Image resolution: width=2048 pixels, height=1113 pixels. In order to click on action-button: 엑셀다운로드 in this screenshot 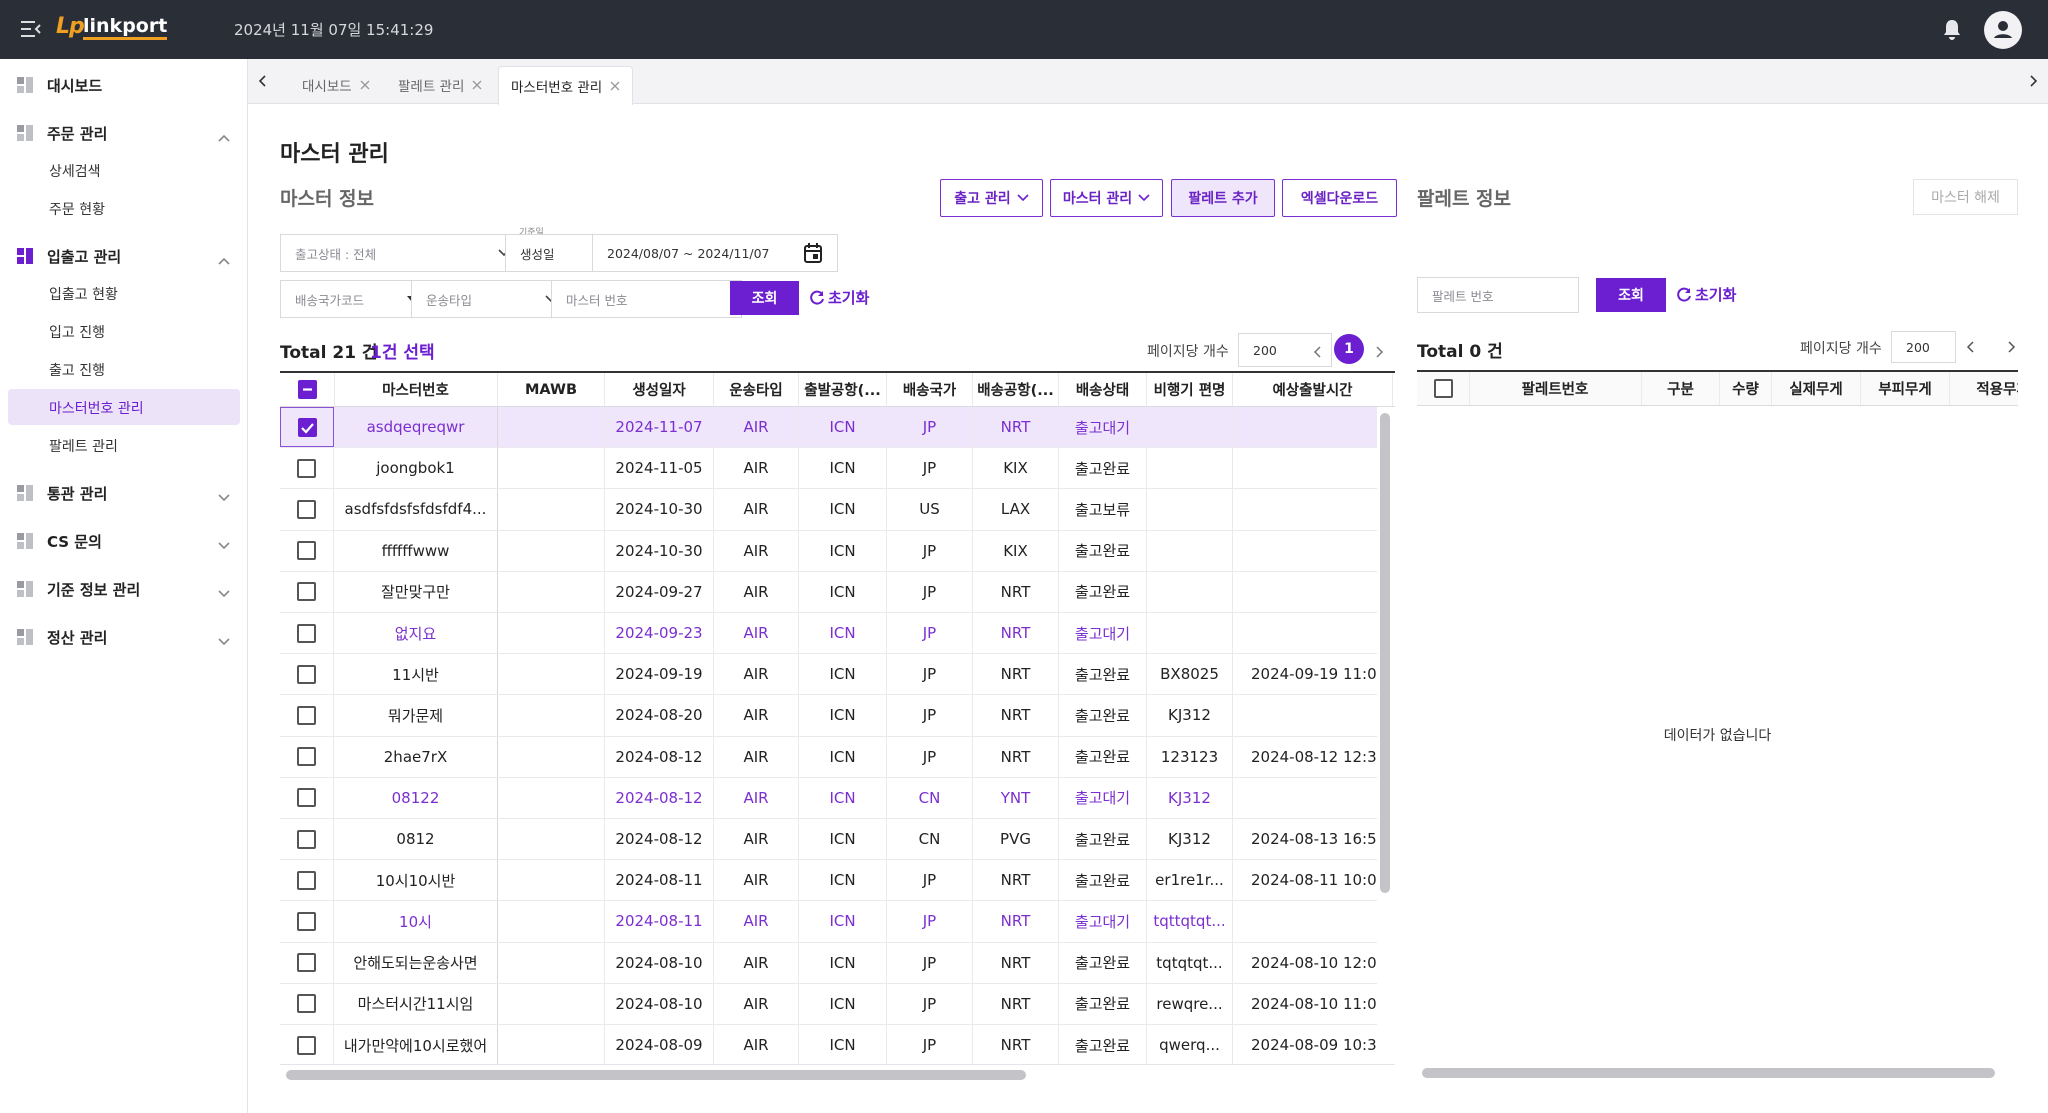, I will do `click(1339, 198)`.